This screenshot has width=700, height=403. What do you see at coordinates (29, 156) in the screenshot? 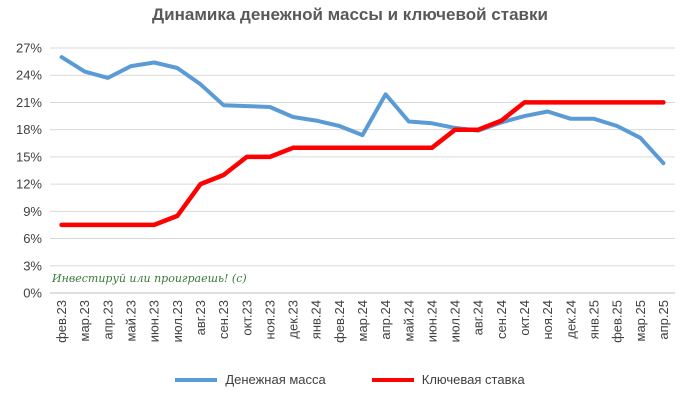
I see `y-tick-label: 15%` at bounding box center [29, 156].